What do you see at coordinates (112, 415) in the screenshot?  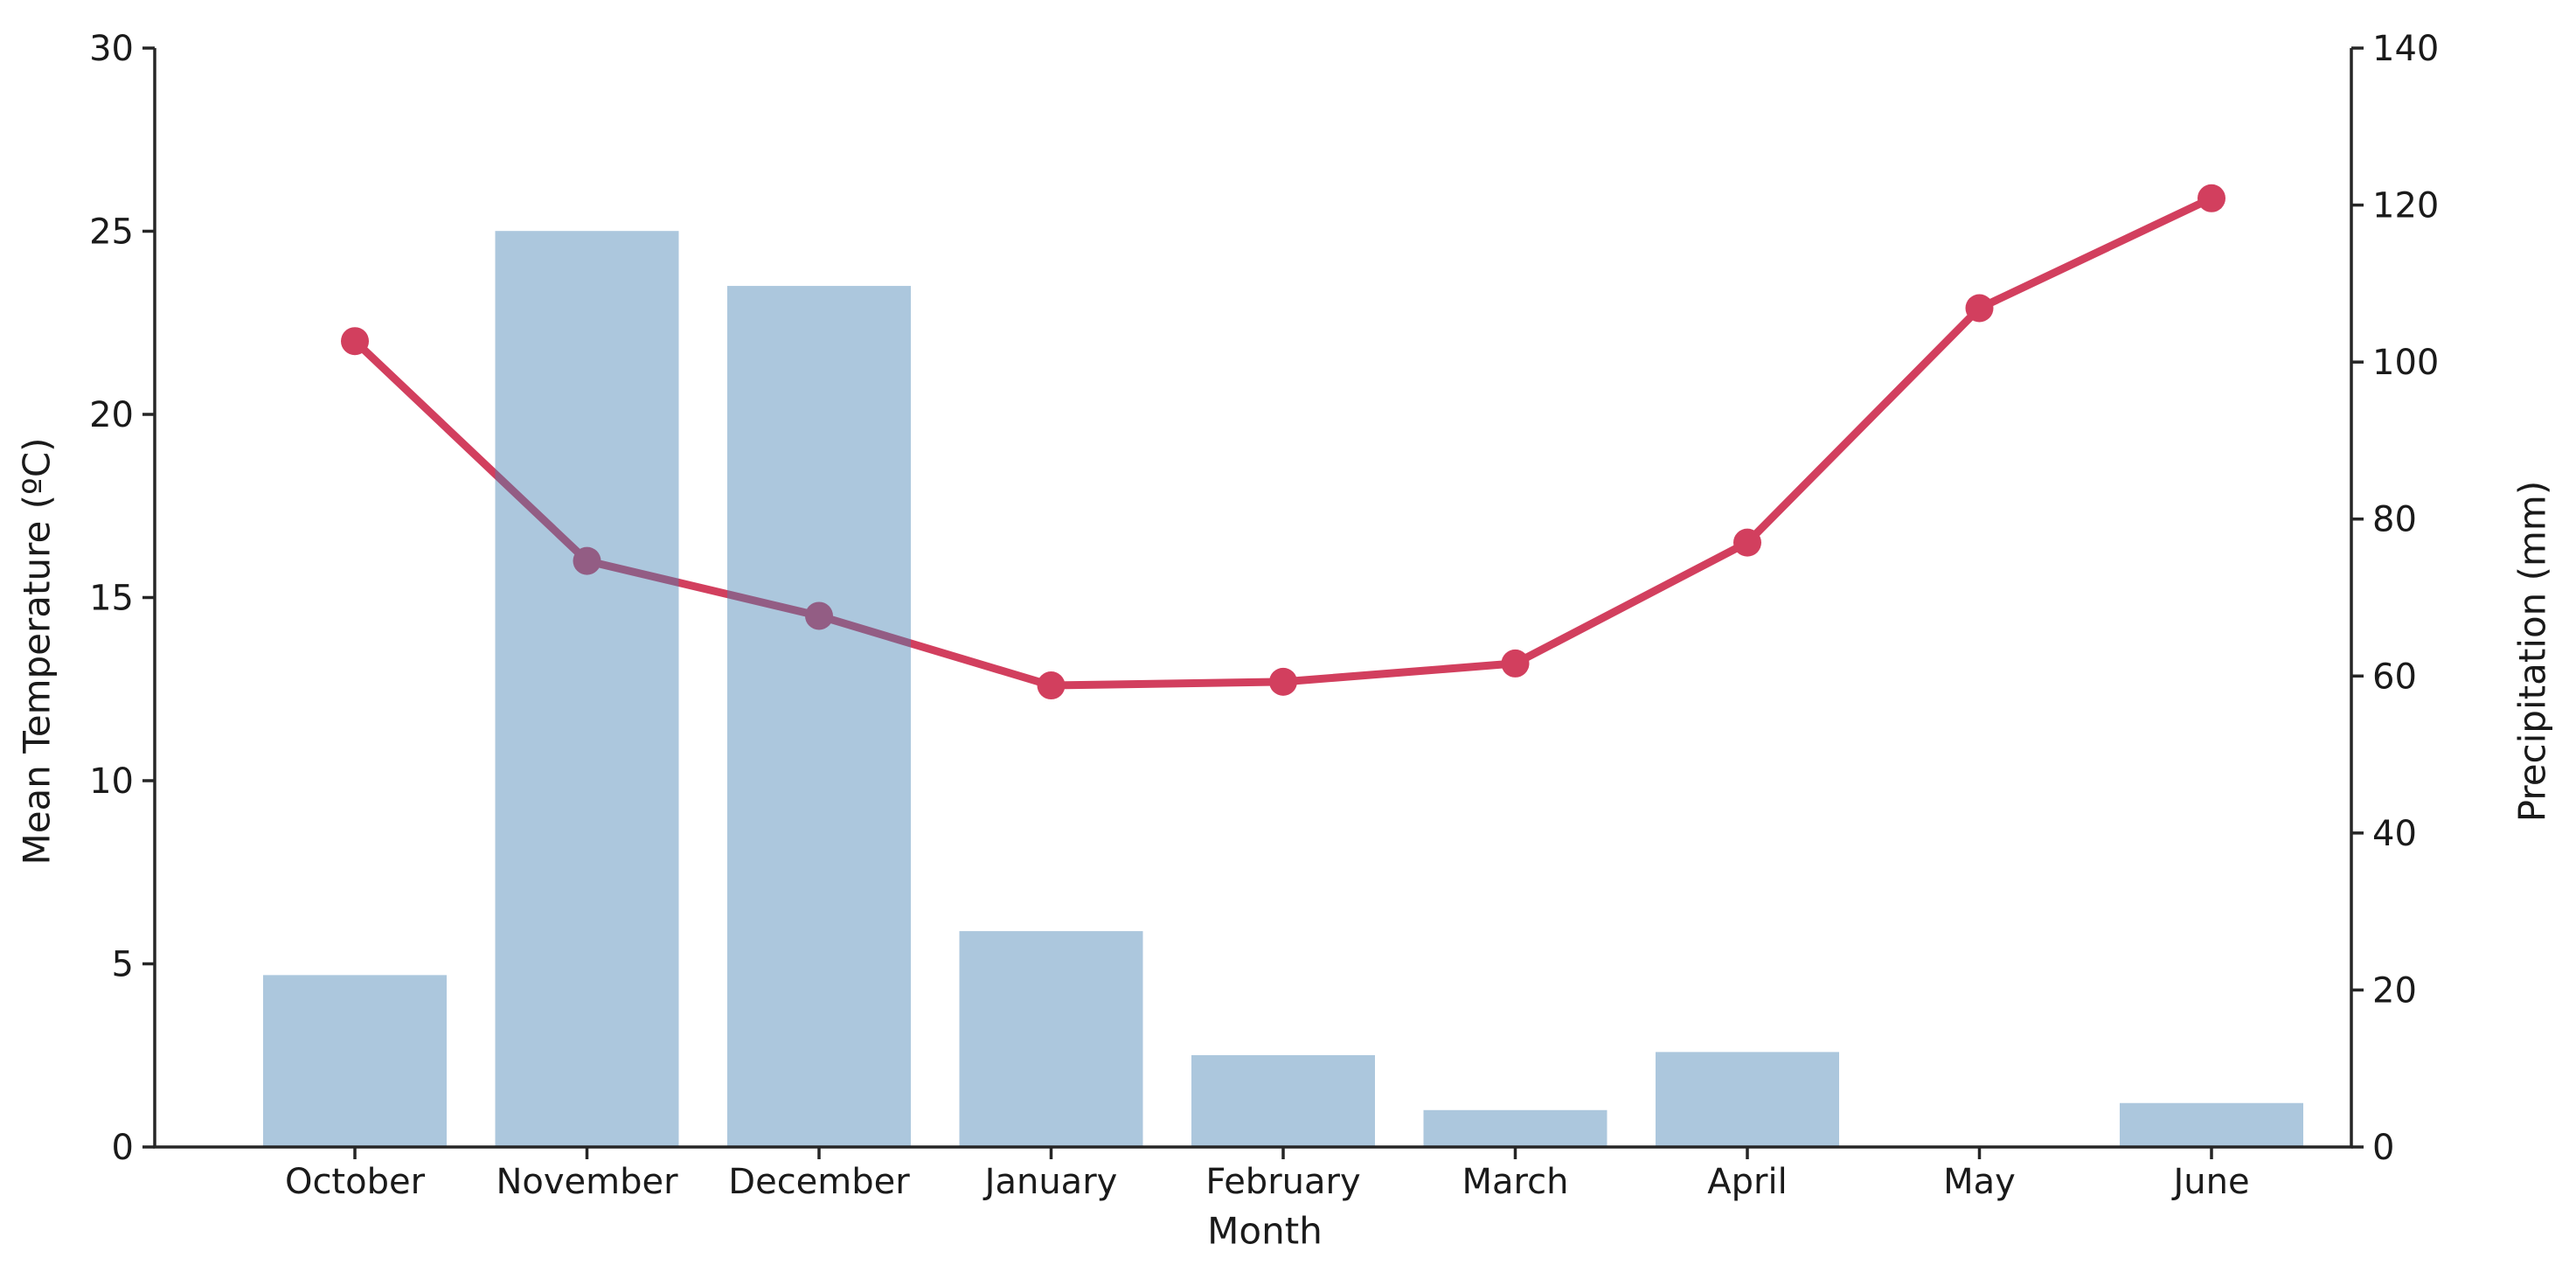 I see `left-tick-label-20: 20` at bounding box center [112, 415].